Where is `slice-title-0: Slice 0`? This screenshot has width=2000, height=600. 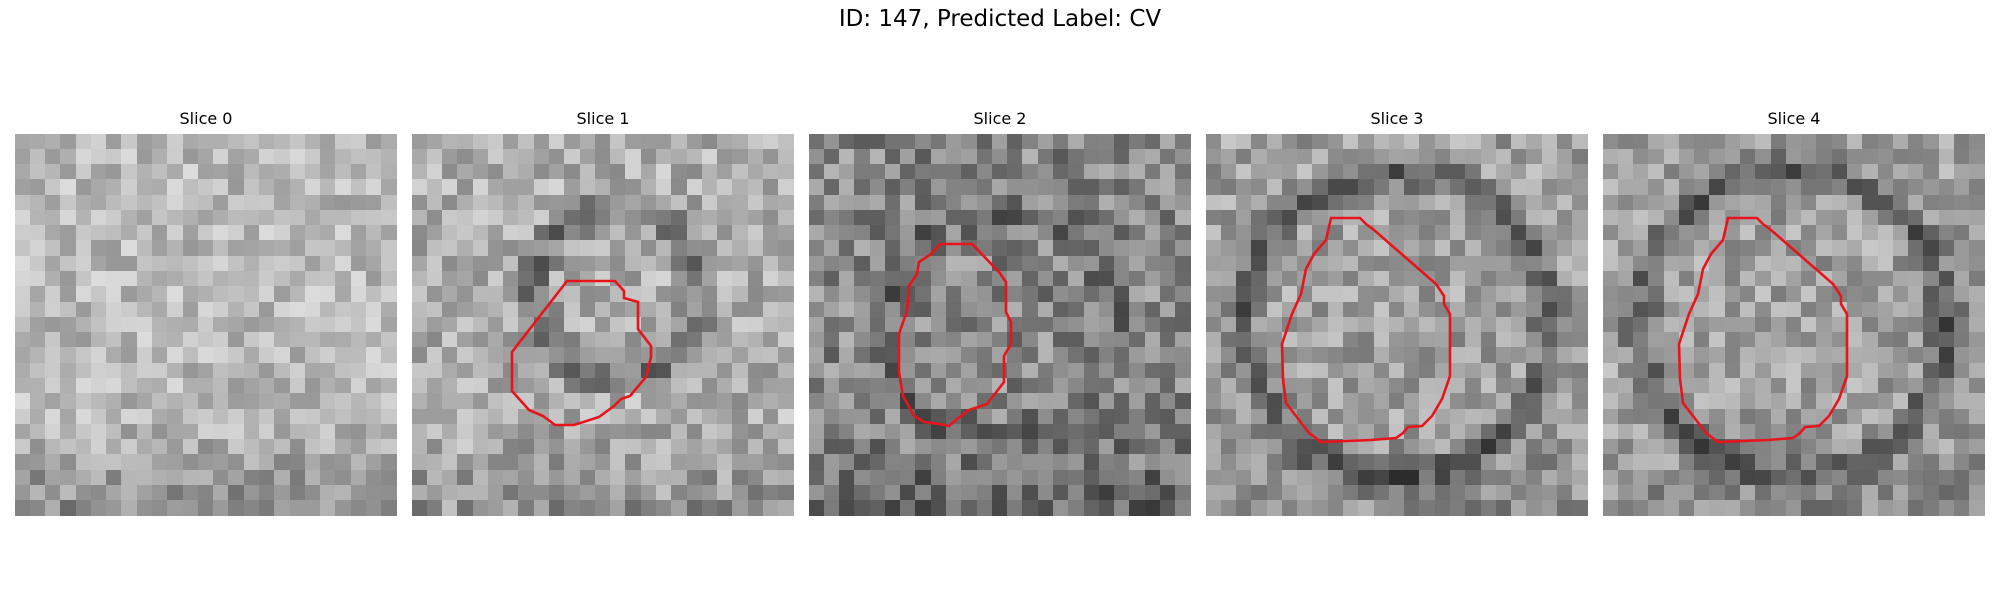 slice-title-0: Slice 0 is located at coordinates (206, 118).